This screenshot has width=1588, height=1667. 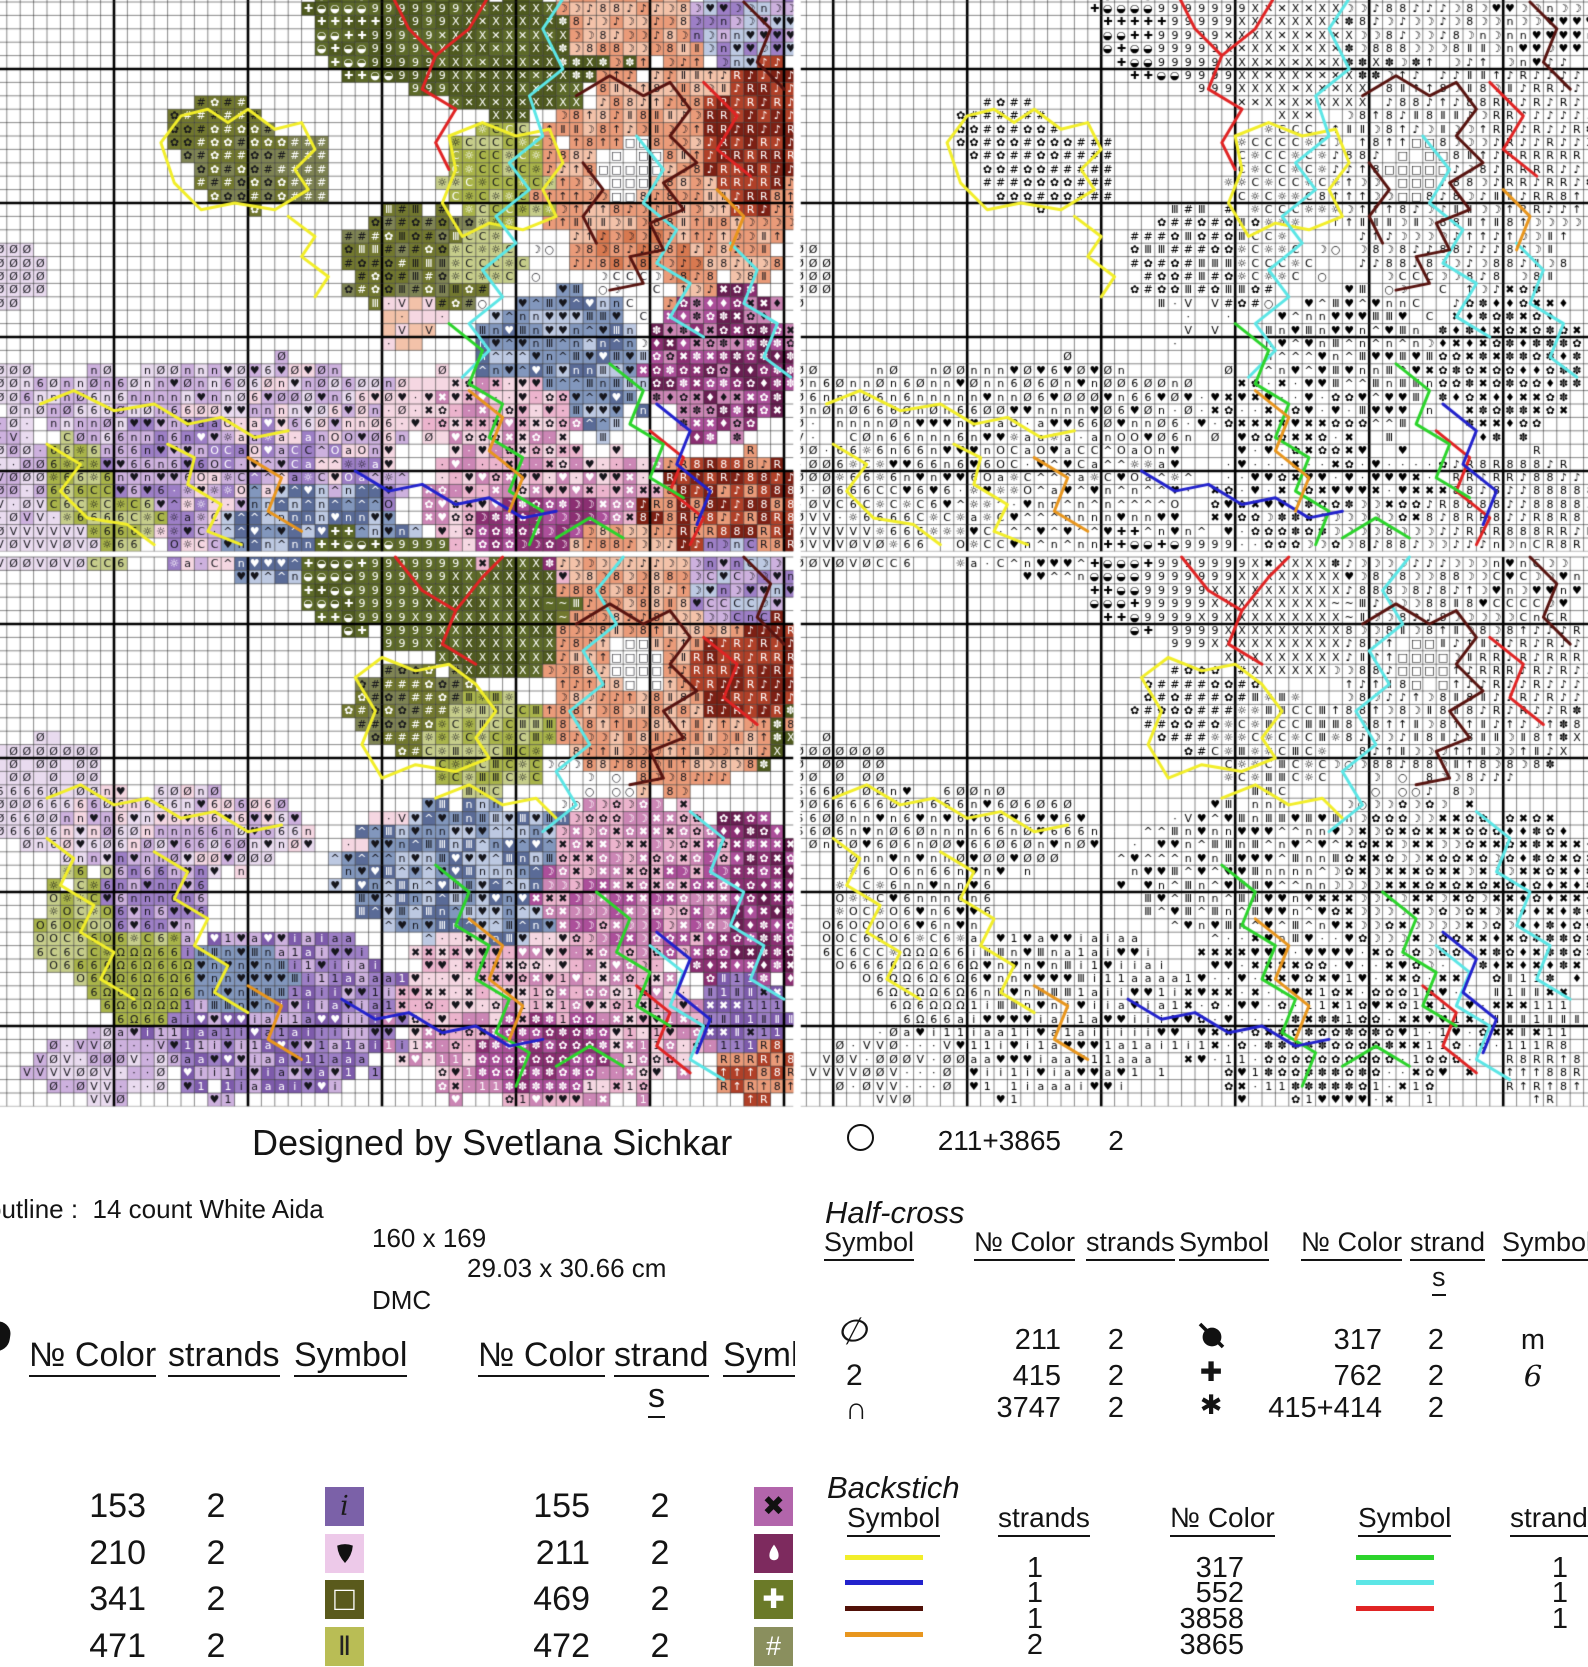 I want to click on palette-brand: DMC, so click(x=402, y=1300).